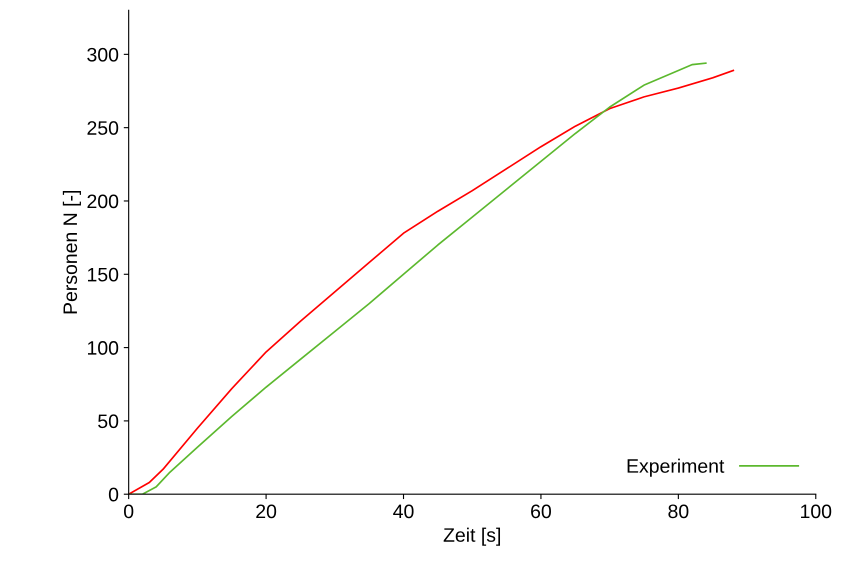  What do you see at coordinates (103, 275) in the screenshot?
I see `y-tick-label: 150` at bounding box center [103, 275].